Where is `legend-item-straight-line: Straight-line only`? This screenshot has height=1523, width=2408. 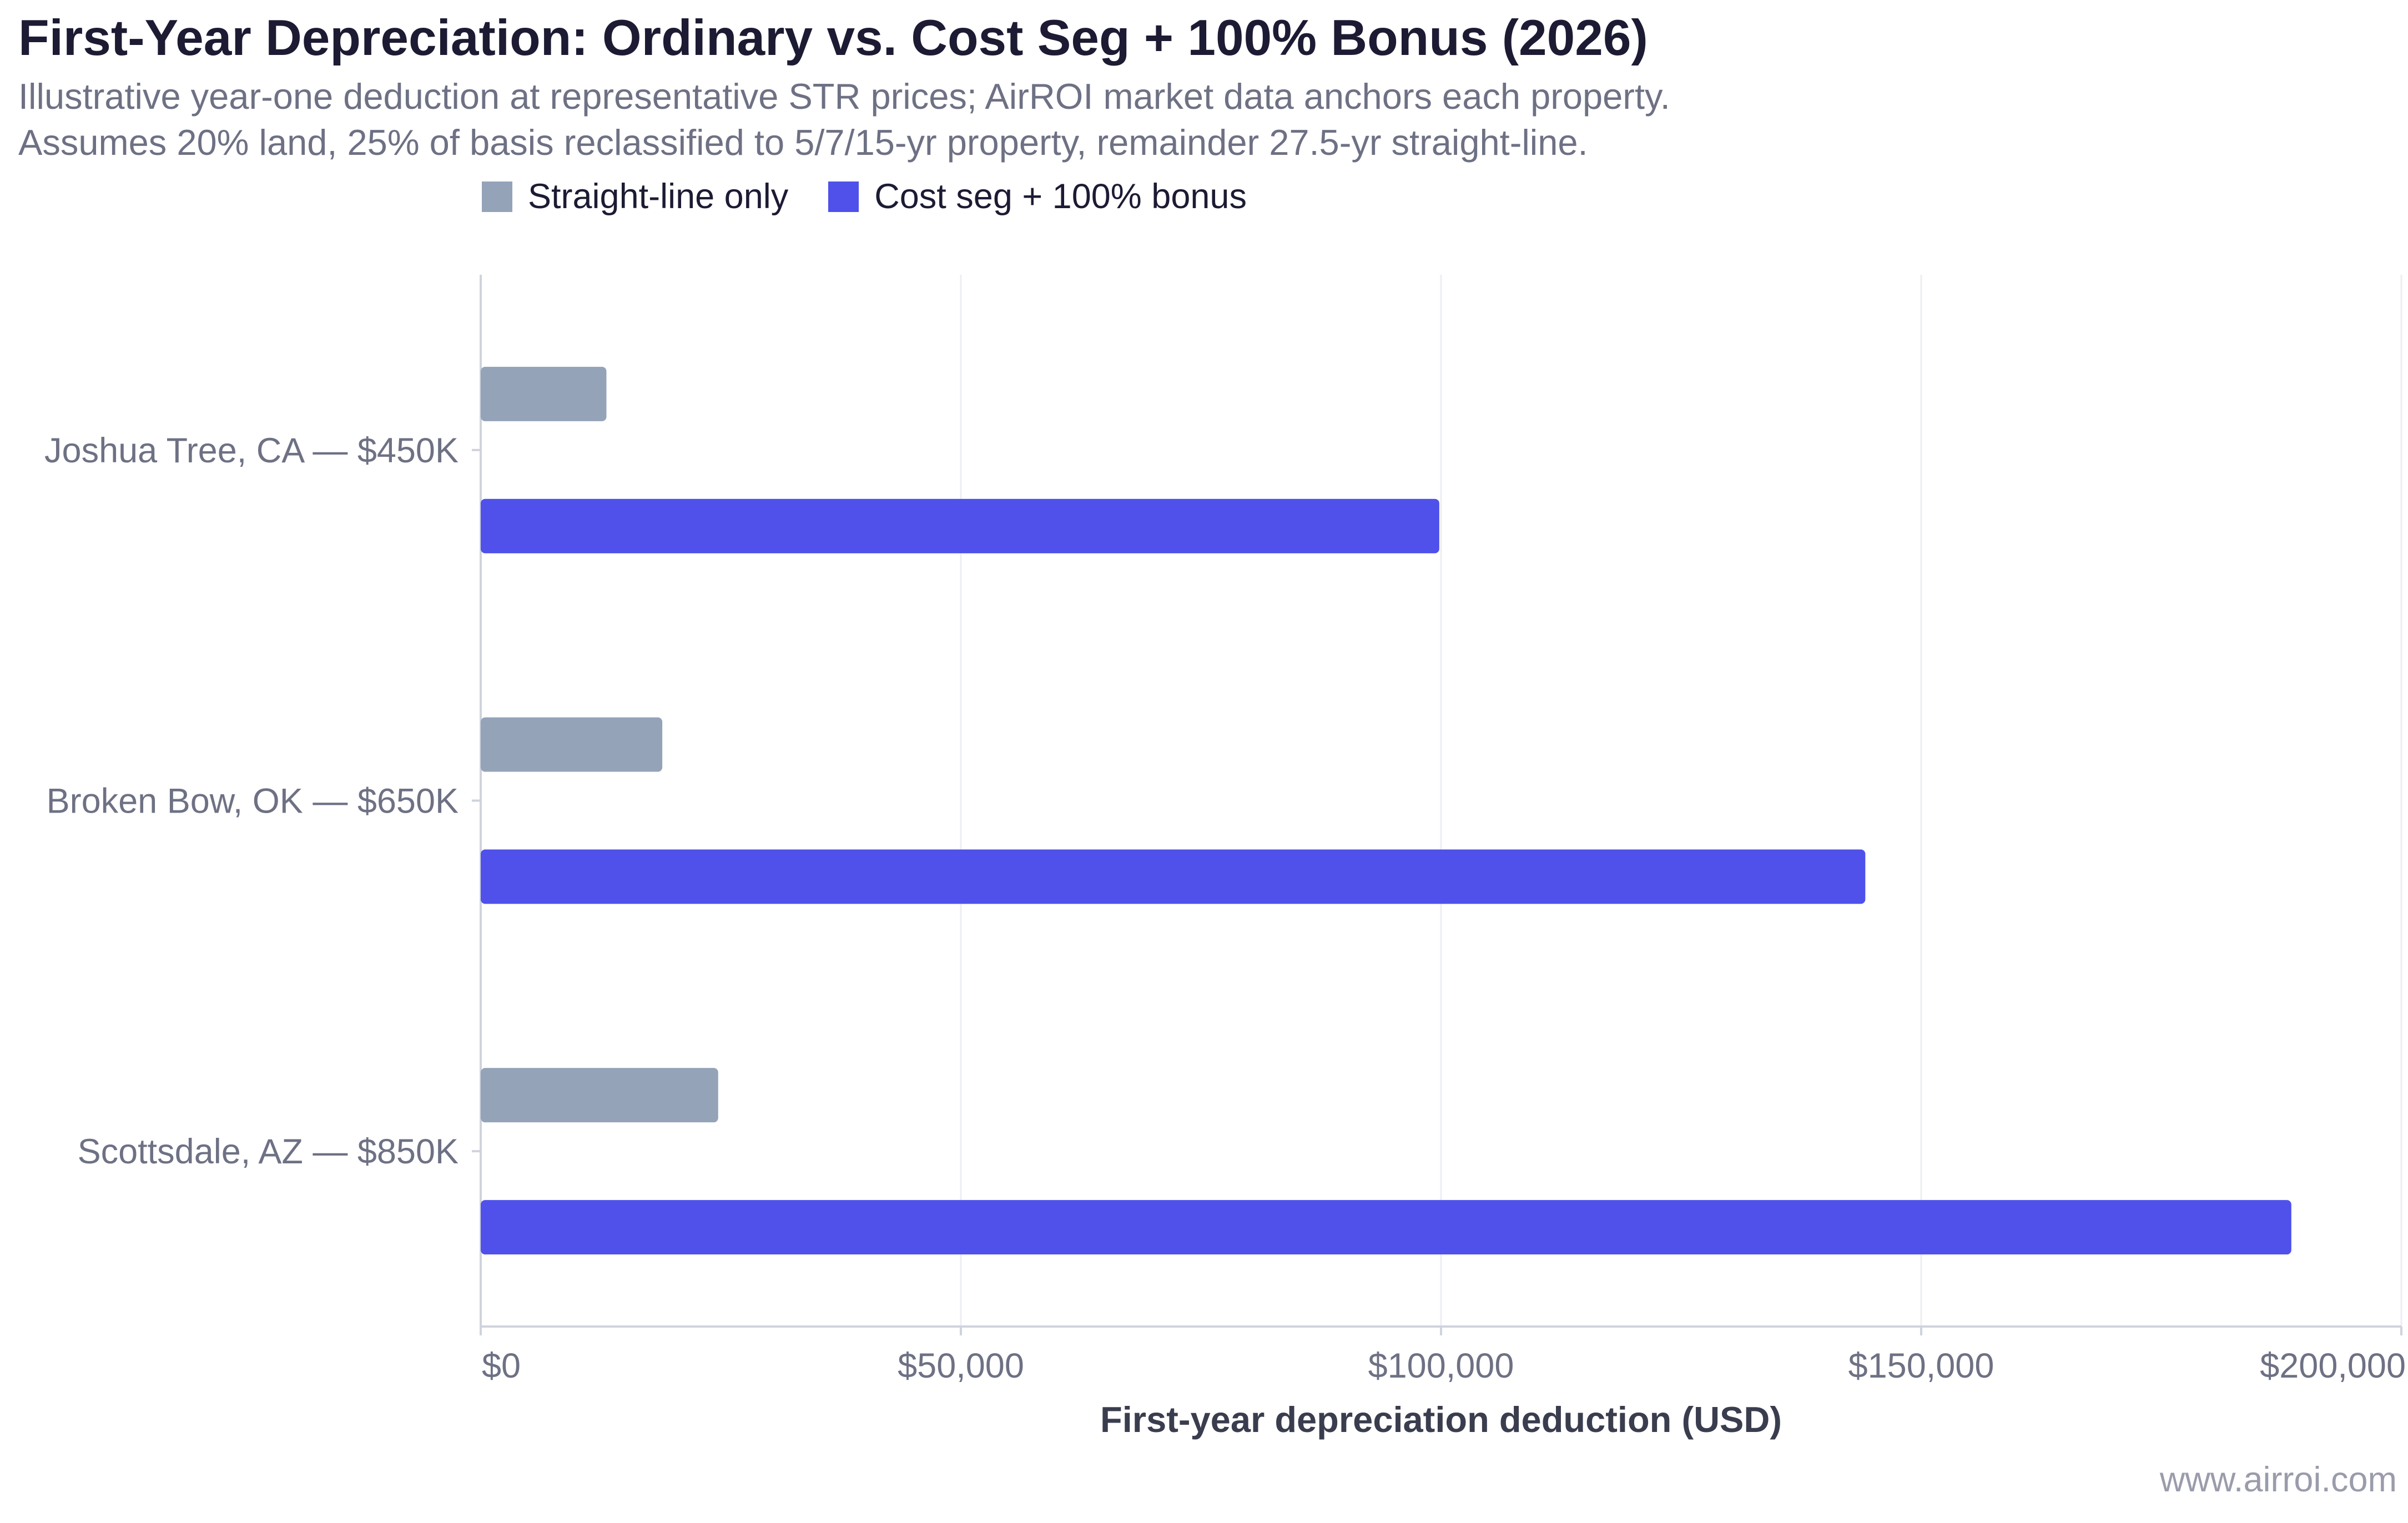 legend-item-straight-line: Straight-line only is located at coordinates (635, 196).